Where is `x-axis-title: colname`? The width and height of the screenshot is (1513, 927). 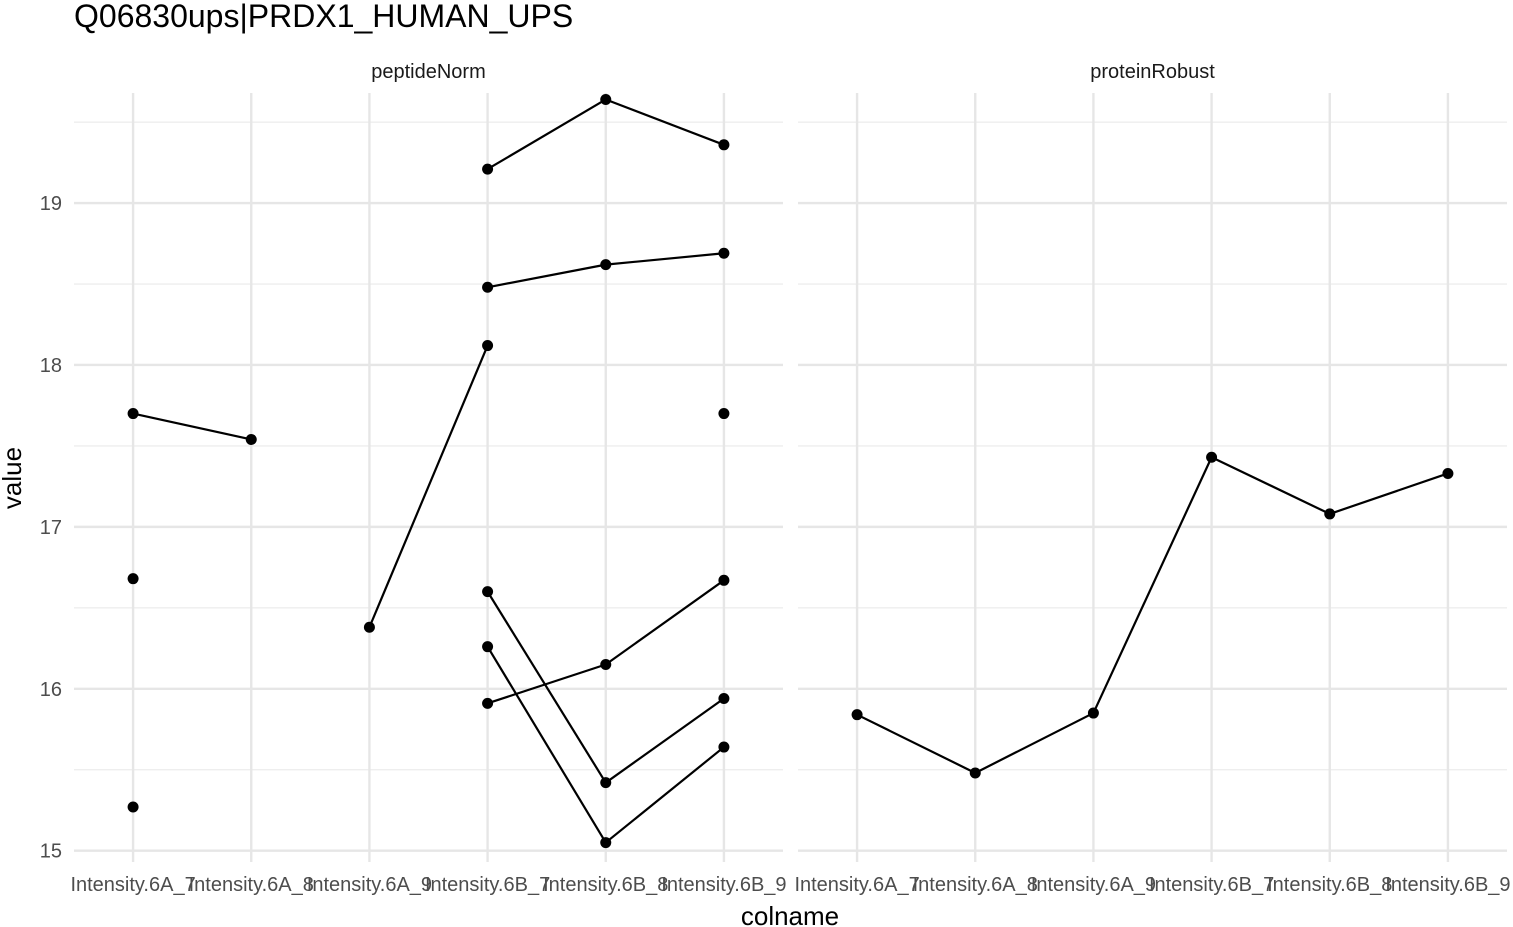
x-axis-title: colname is located at coordinates (790, 914).